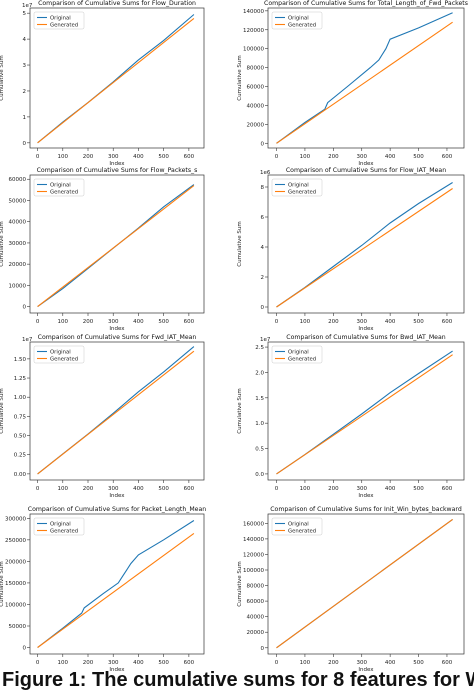  What do you see at coordinates (20, 398) in the screenshot?
I see `y-tick-label: 1.00` at bounding box center [20, 398].